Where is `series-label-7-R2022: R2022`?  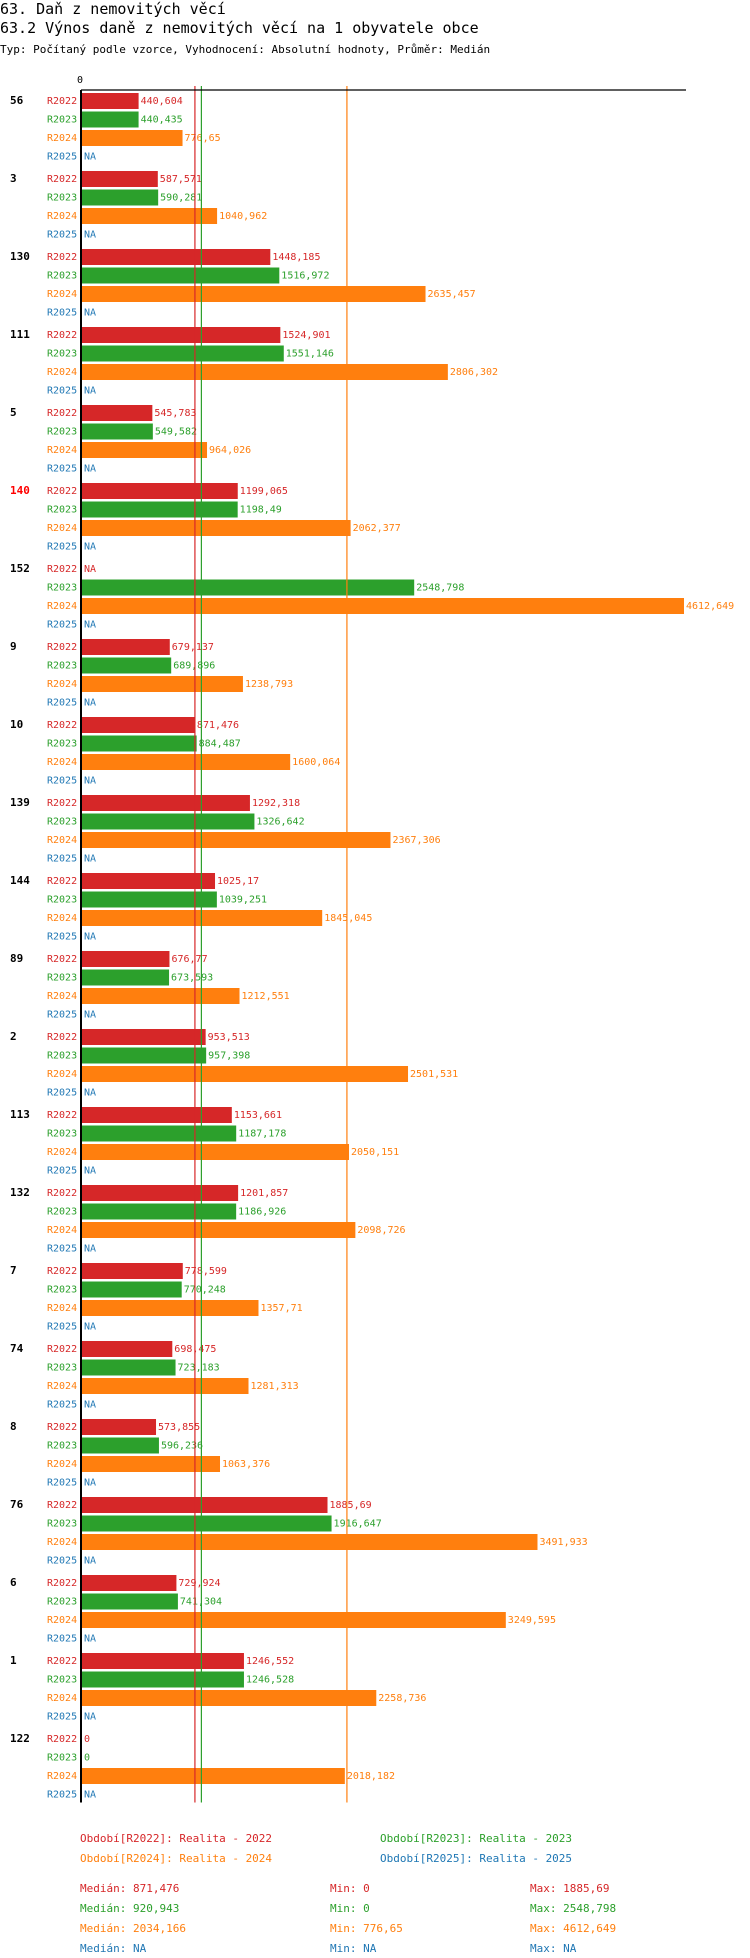 series-label-7-R2022: R2022 is located at coordinates (62, 1271).